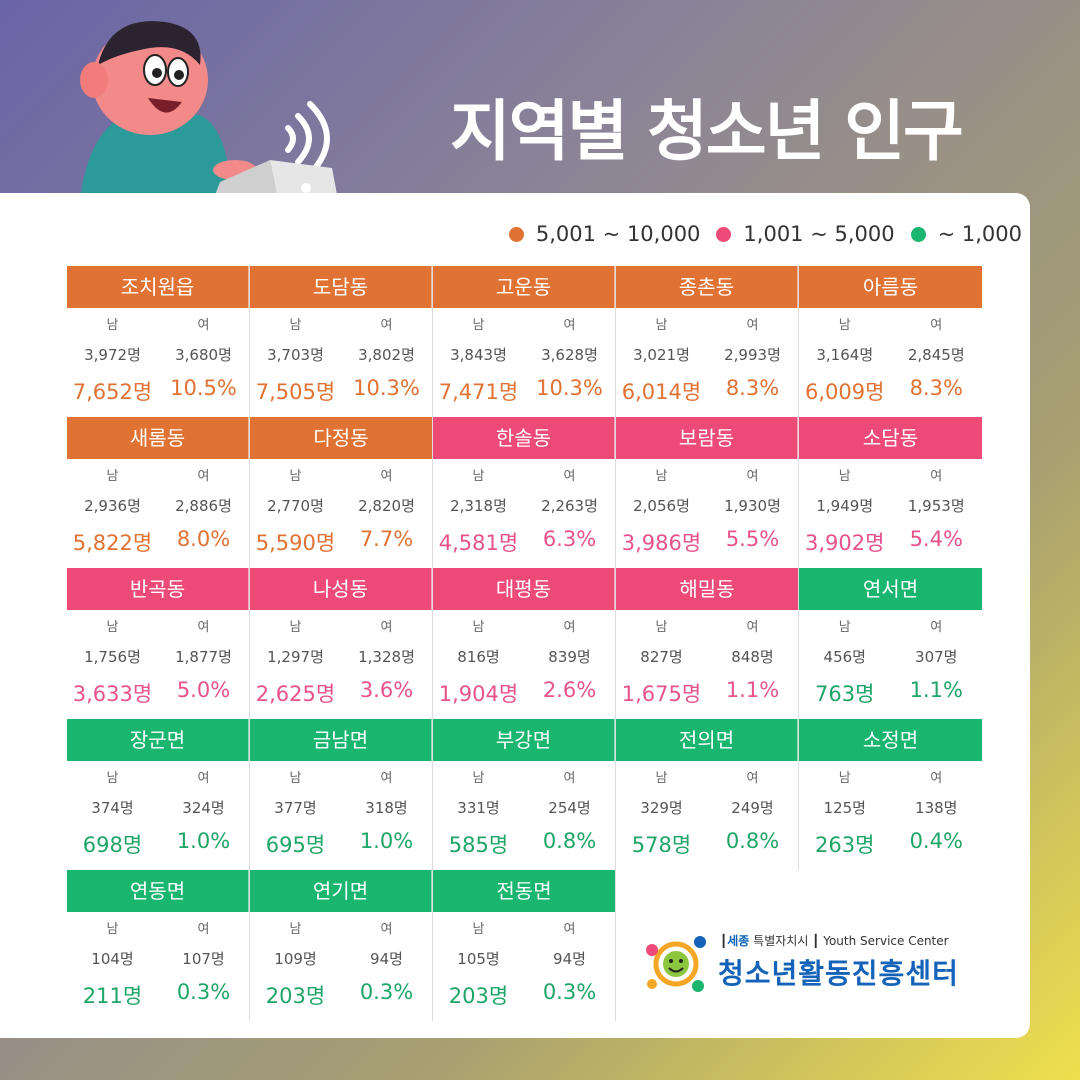 The image size is (1080, 1080). What do you see at coordinates (524, 392) in the screenshot?
I see `region-totals: 7,471명 10.3%` at bounding box center [524, 392].